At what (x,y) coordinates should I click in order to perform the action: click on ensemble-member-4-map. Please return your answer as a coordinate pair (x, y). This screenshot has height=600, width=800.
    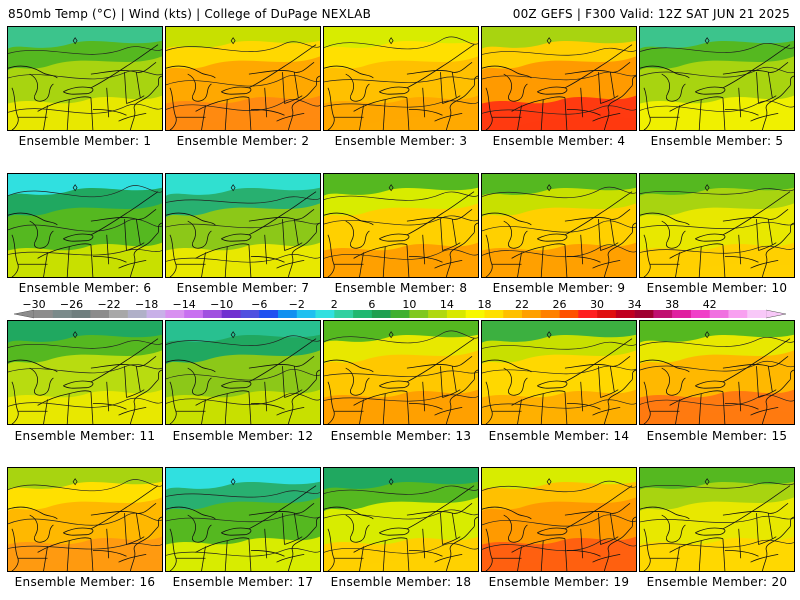
    Looking at the image, I should click on (559, 78).